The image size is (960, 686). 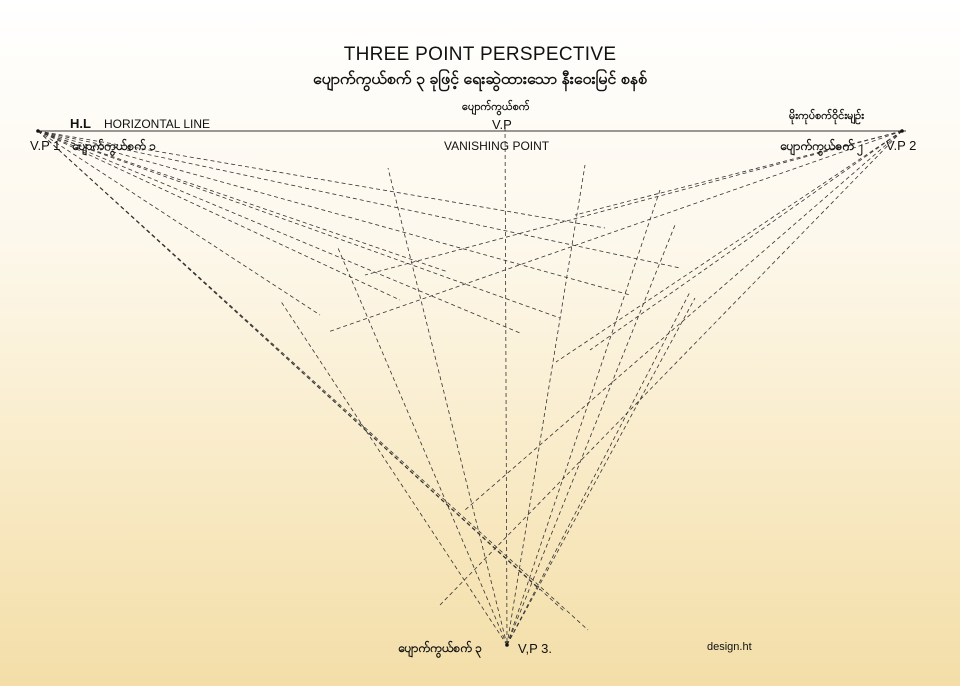 What do you see at coordinates (45, 145) in the screenshot?
I see `vp1-label: V.P 1` at bounding box center [45, 145].